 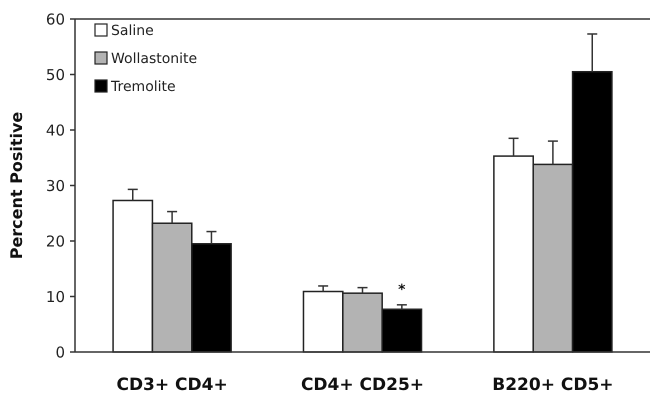 I want to click on y-tick-label: 10, so click(x=55, y=297).